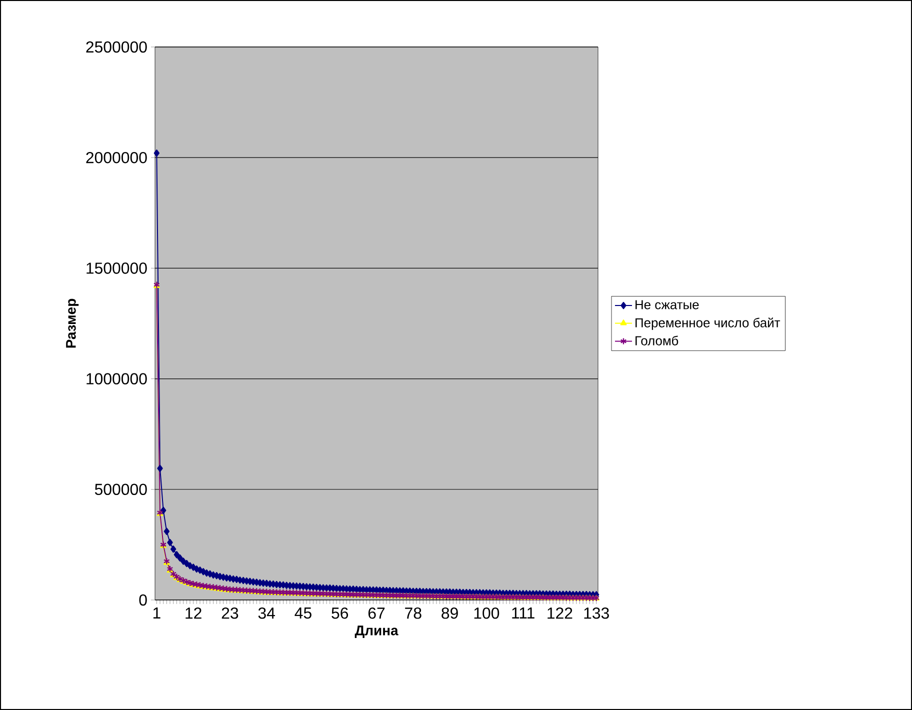 The height and width of the screenshot is (710, 912). What do you see at coordinates (116, 378) in the screenshot?
I see `y-tick-label: 1000000` at bounding box center [116, 378].